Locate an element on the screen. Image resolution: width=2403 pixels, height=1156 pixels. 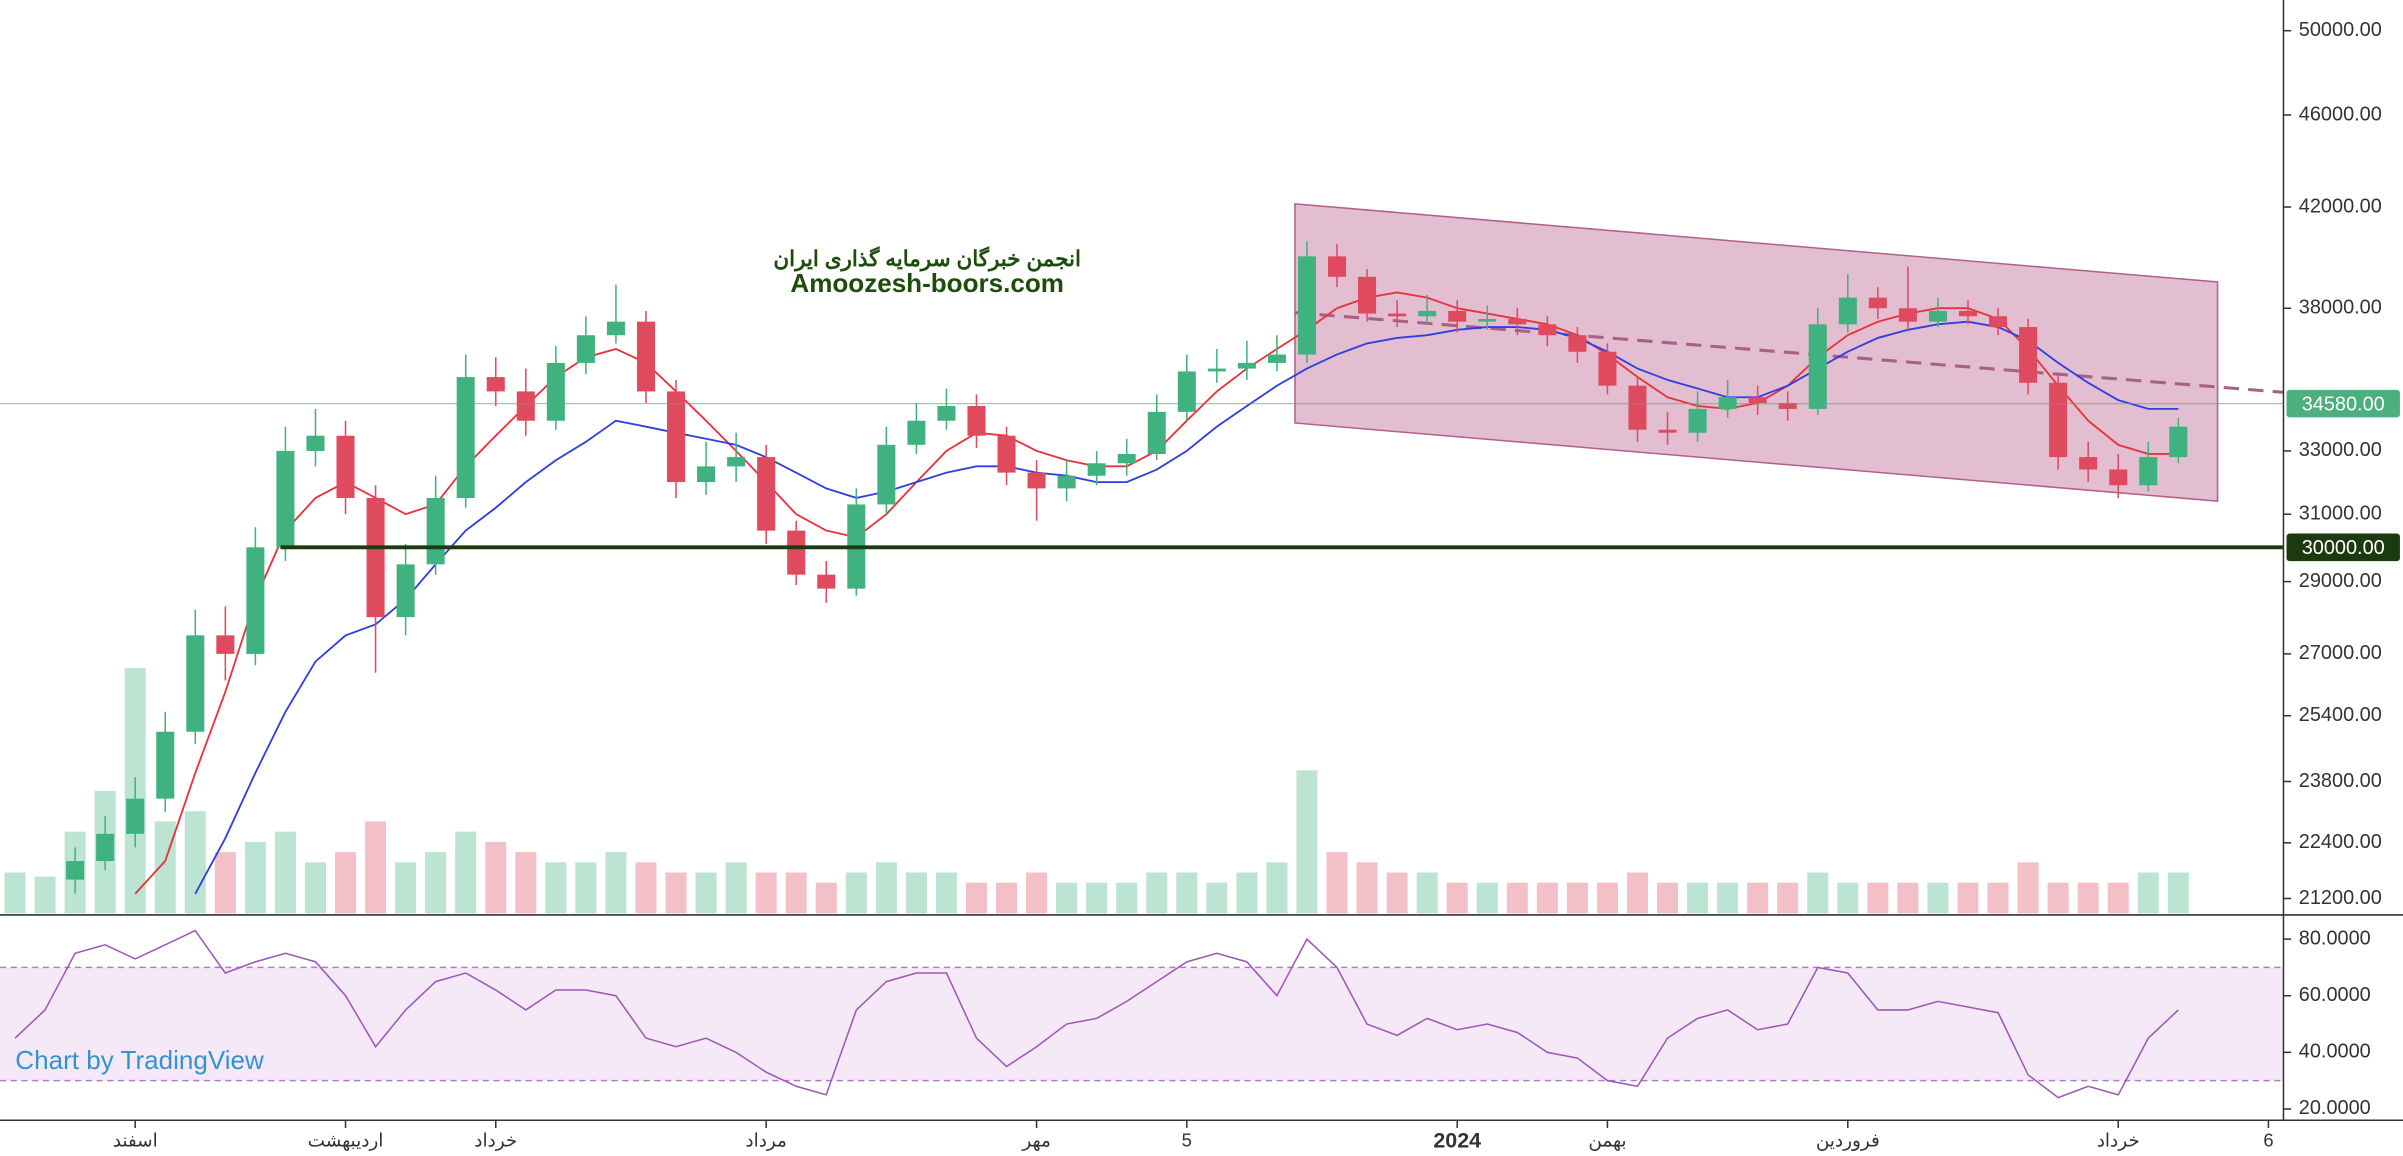
x-tick-label: اردیبهشت is located at coordinates (346, 1141).